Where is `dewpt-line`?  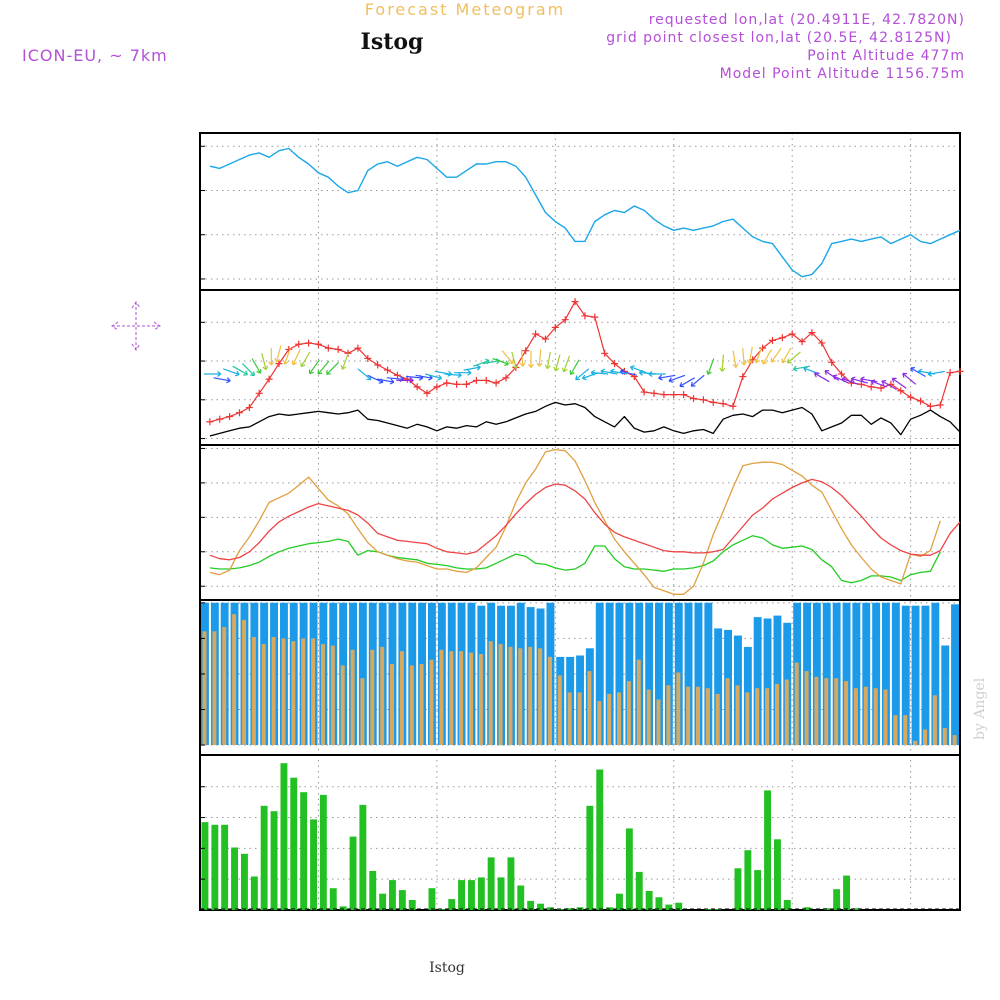
dewpt-line is located at coordinates (575, 559).